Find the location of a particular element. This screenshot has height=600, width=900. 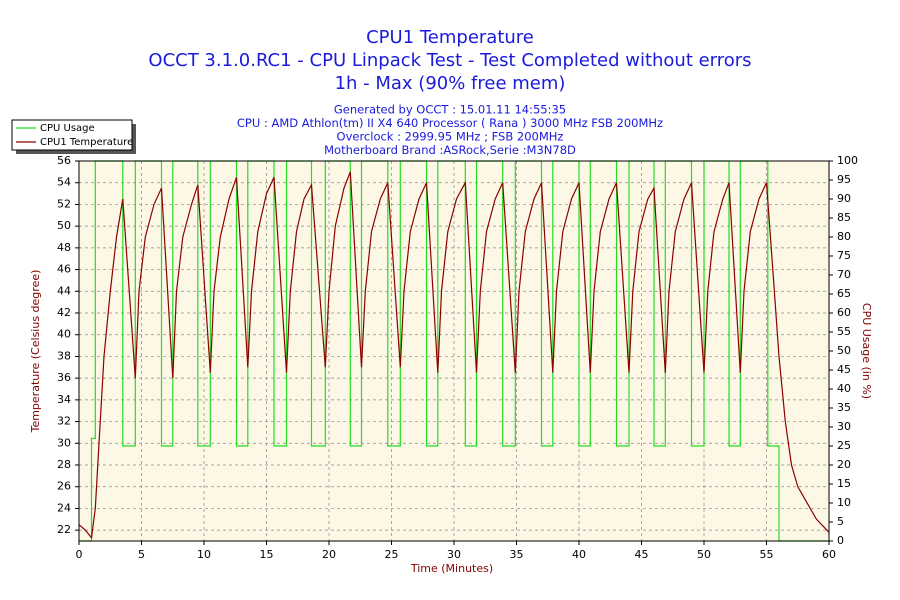

x-axis-label: Time (Minutes) is located at coordinates (451, 568).